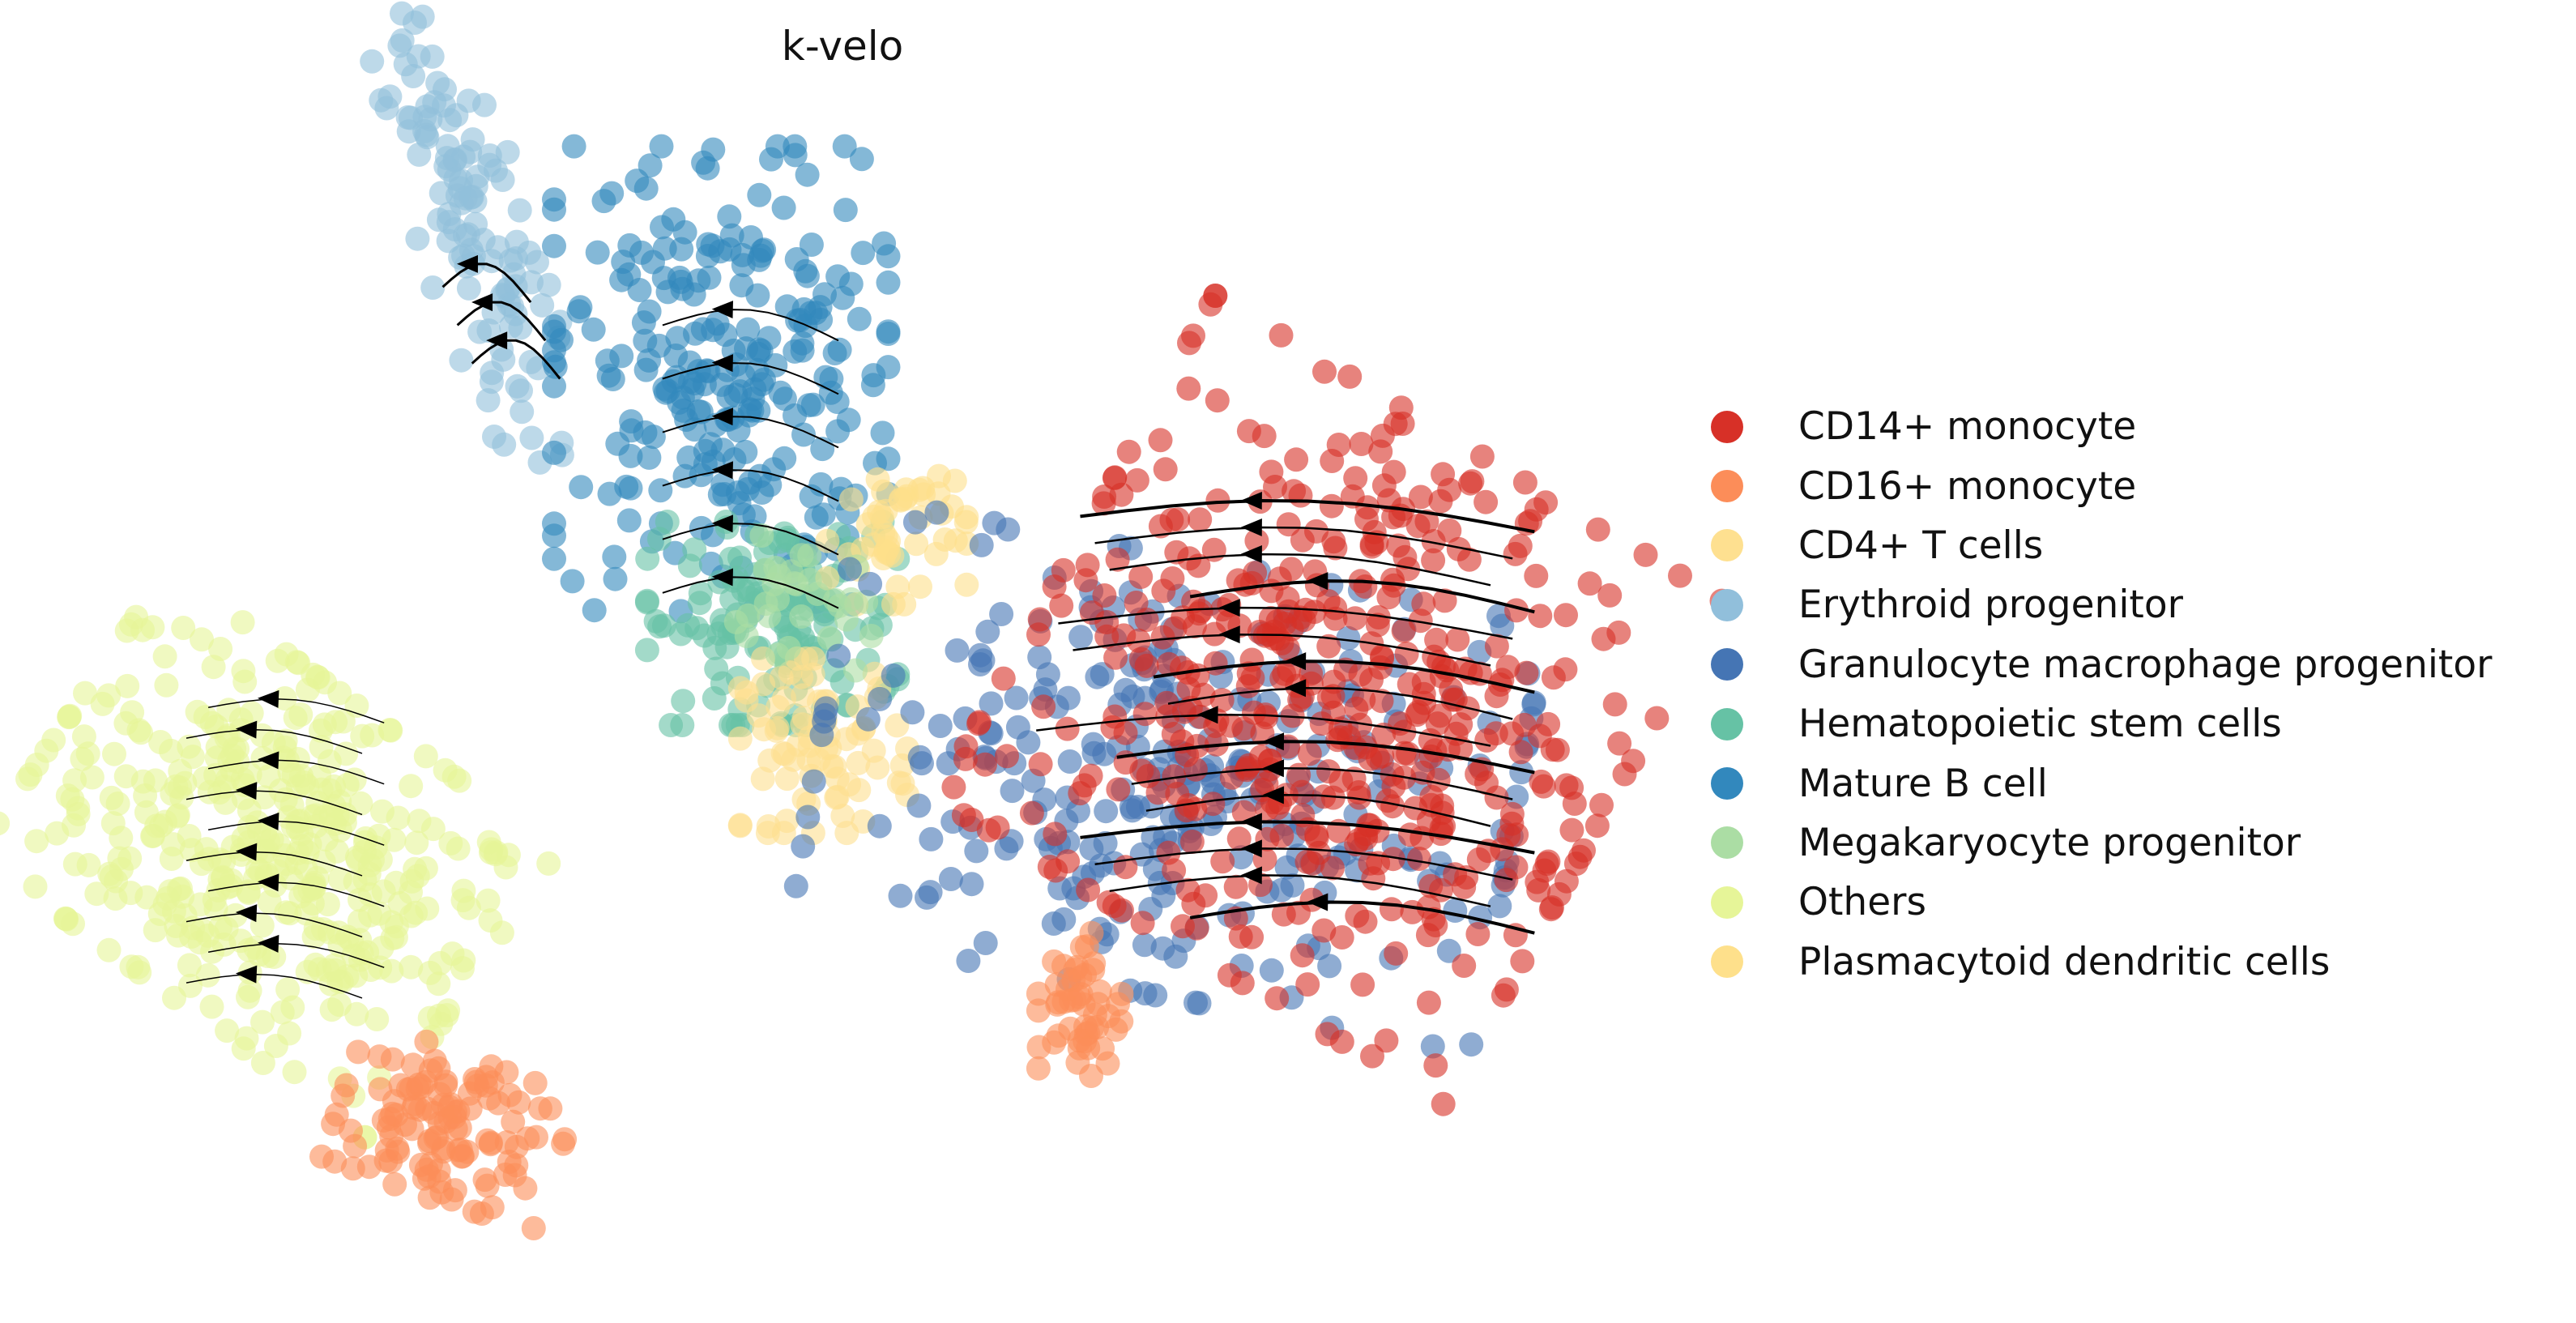 Image resolution: width=2576 pixels, height=1323 pixels. Describe the element at coordinates (2092, 902) in the screenshot. I see `legend-entry: Others` at that location.